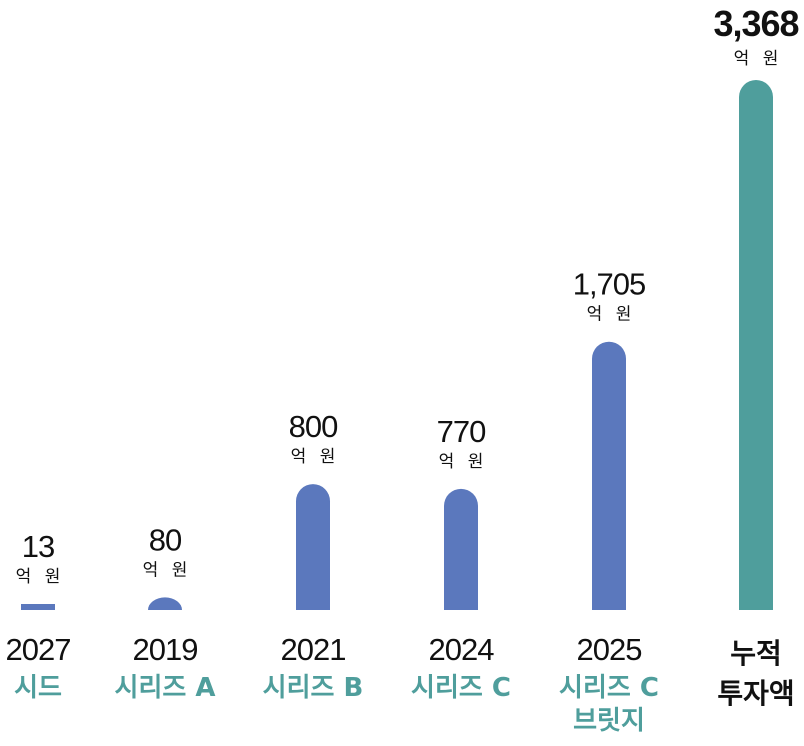 This screenshot has height=746, width=804. What do you see at coordinates (461, 549) in the screenshot?
I see `bar-2024` at bounding box center [461, 549].